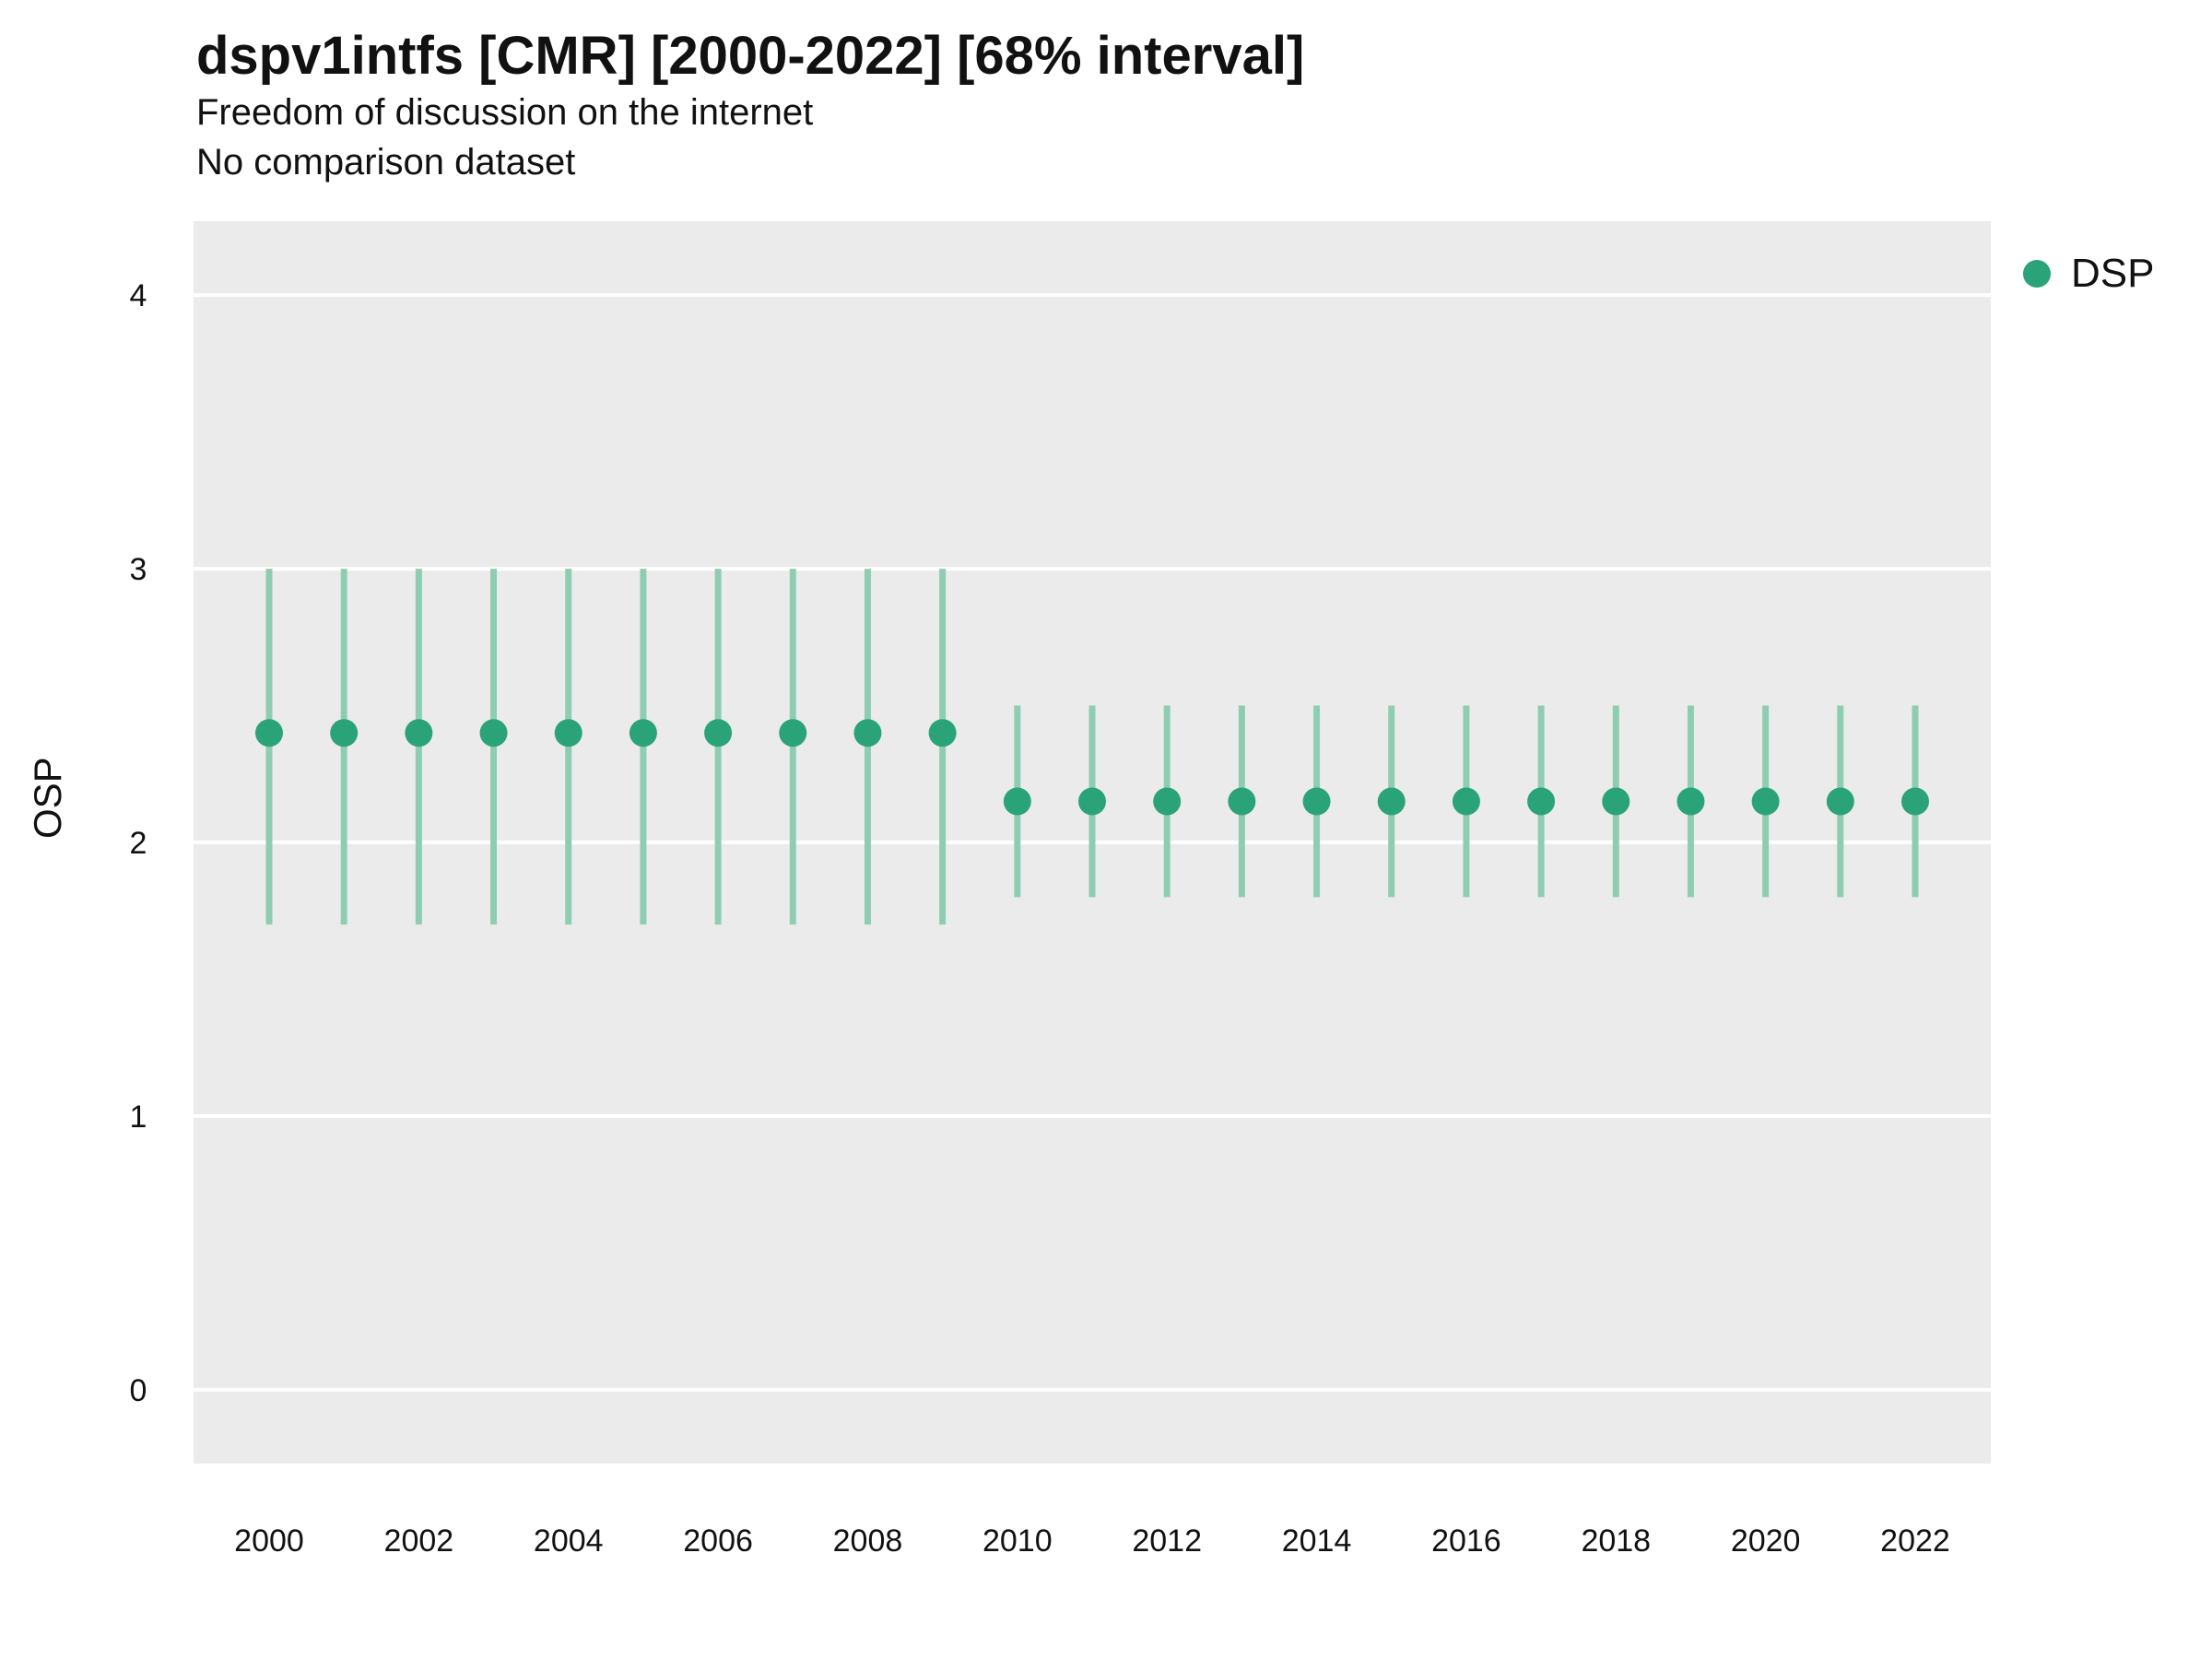  Describe the element at coordinates (138, 569) in the screenshot. I see `y-tick-label-3: 3` at that location.